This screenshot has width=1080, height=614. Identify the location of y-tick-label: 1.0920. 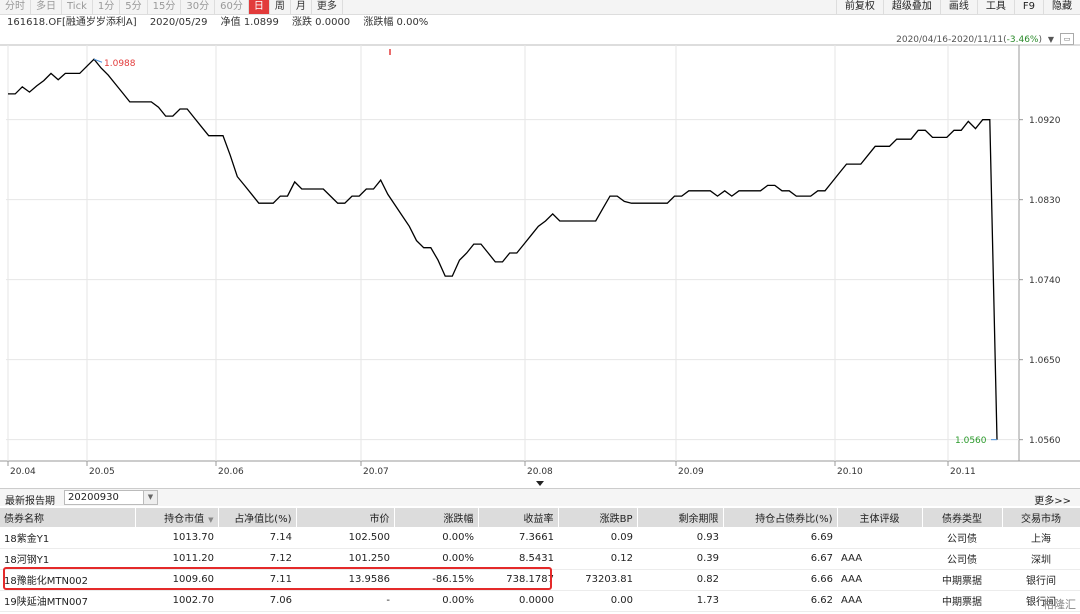
(1045, 121).